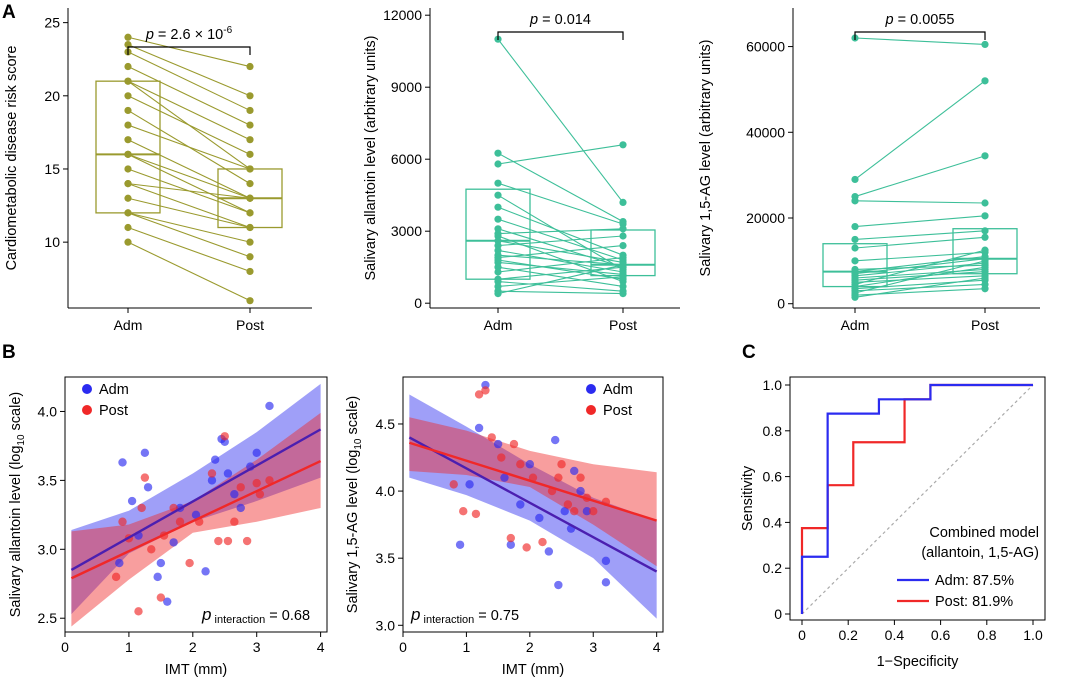 The width and height of the screenshot is (1065, 677). I want to click on x-tick-label: Adm, so click(498, 325).